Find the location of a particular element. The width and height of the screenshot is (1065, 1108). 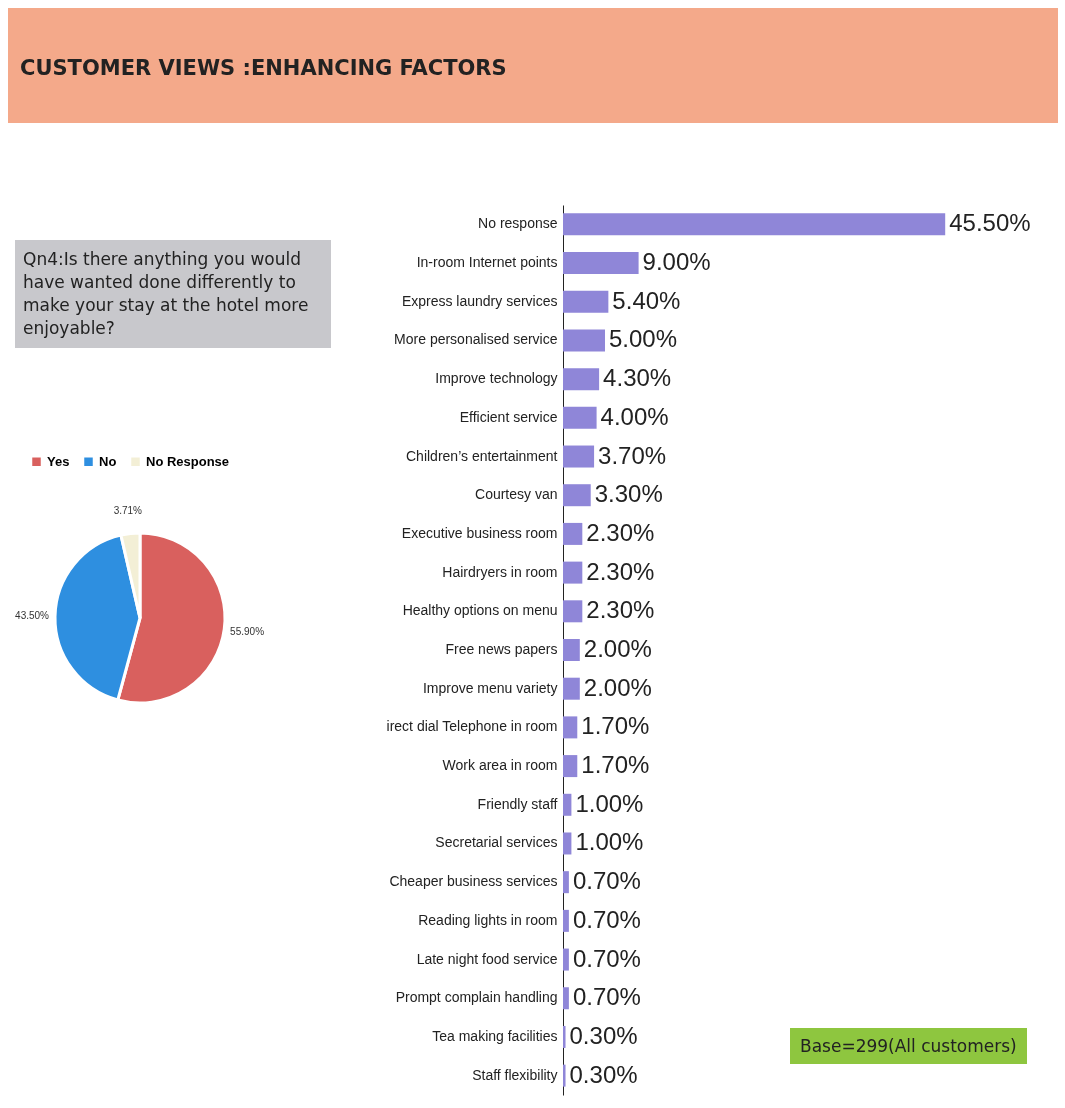

y-tick-label: Free news papers is located at coordinates (501, 649).